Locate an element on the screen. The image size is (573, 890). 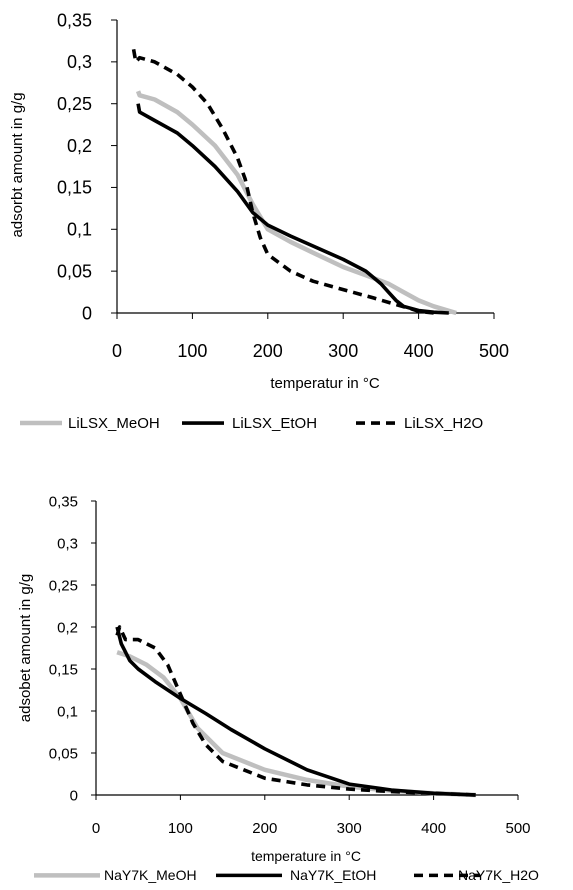
x-axis-label: temperature in °C is located at coordinates (306, 856).